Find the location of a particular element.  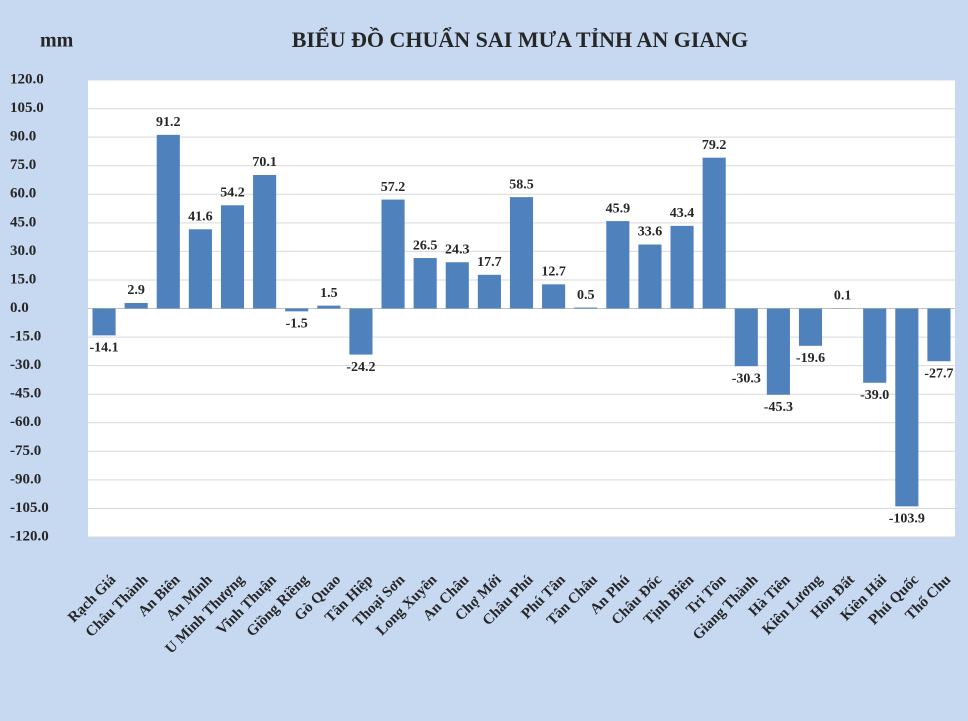

y-tick-label: -45.0 is located at coordinates (25, 394).